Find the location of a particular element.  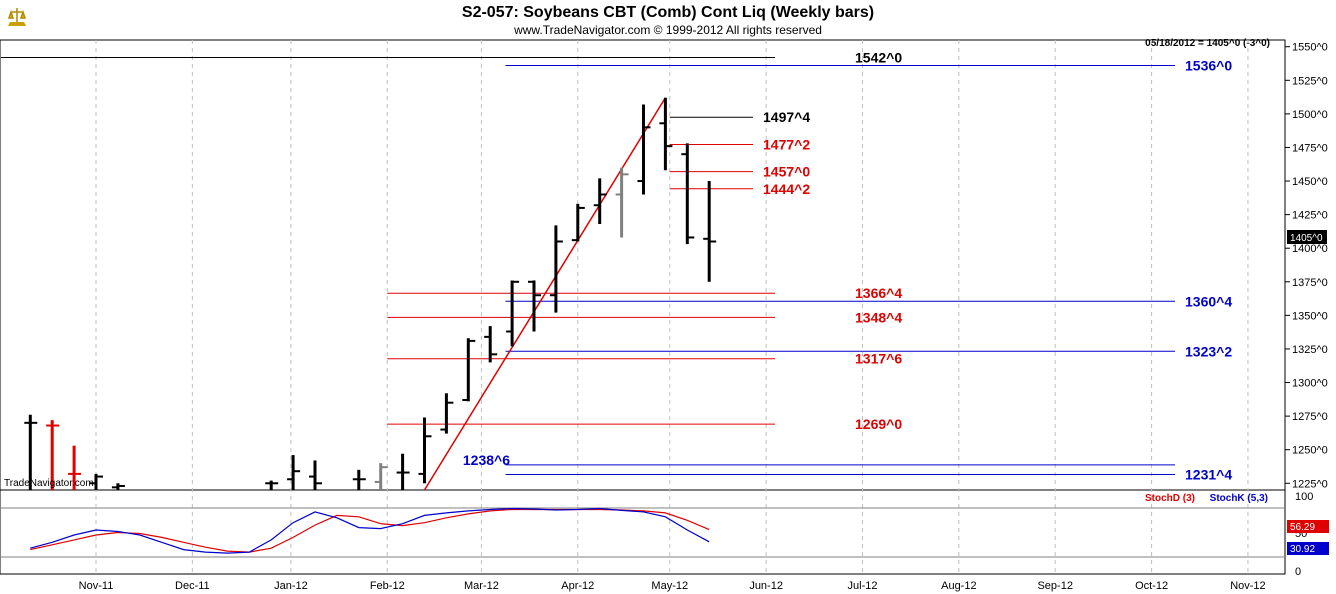

y-tick-label: 1275^0 is located at coordinates (1310, 417).